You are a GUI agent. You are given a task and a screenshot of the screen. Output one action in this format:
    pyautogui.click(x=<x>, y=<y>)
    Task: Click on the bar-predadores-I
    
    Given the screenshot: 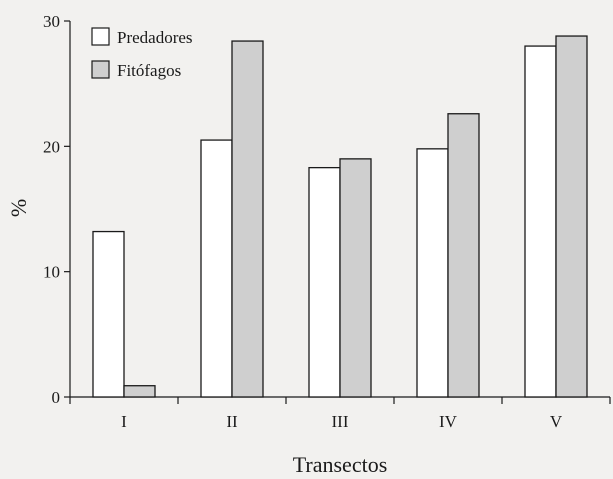 What is the action you would take?
    pyautogui.click(x=108, y=314)
    